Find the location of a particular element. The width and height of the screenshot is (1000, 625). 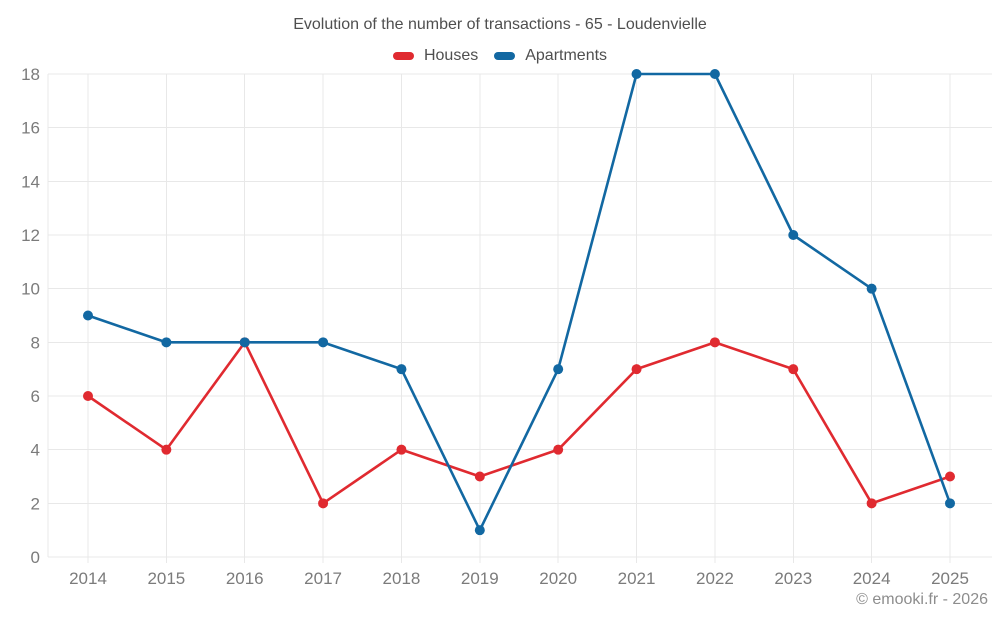

x-tick-label: 2023 is located at coordinates (793, 578).